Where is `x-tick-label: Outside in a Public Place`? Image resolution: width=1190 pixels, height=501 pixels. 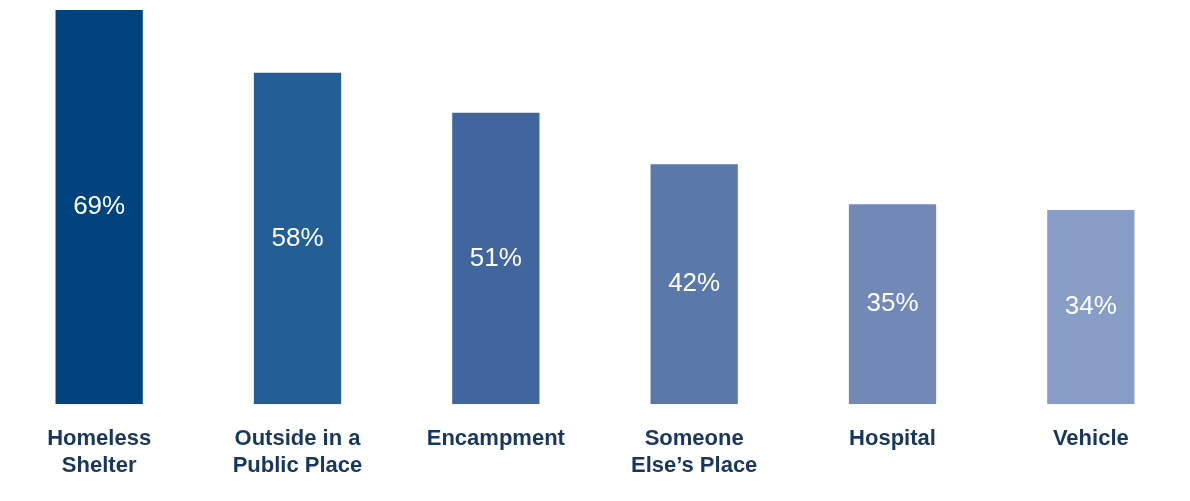 x-tick-label: Outside in a Public Place is located at coordinates (297, 451).